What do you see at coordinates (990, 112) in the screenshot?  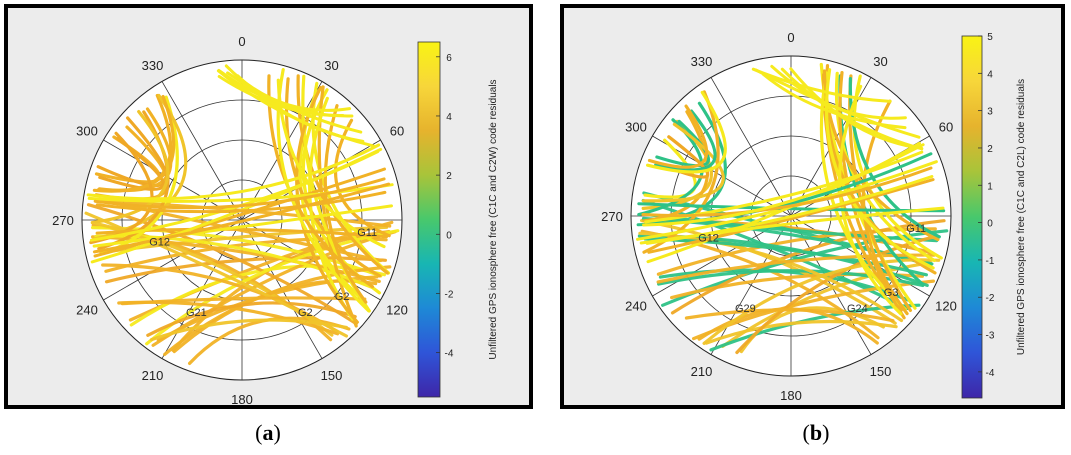 I see `colorbar-tick-label: 3` at bounding box center [990, 112].